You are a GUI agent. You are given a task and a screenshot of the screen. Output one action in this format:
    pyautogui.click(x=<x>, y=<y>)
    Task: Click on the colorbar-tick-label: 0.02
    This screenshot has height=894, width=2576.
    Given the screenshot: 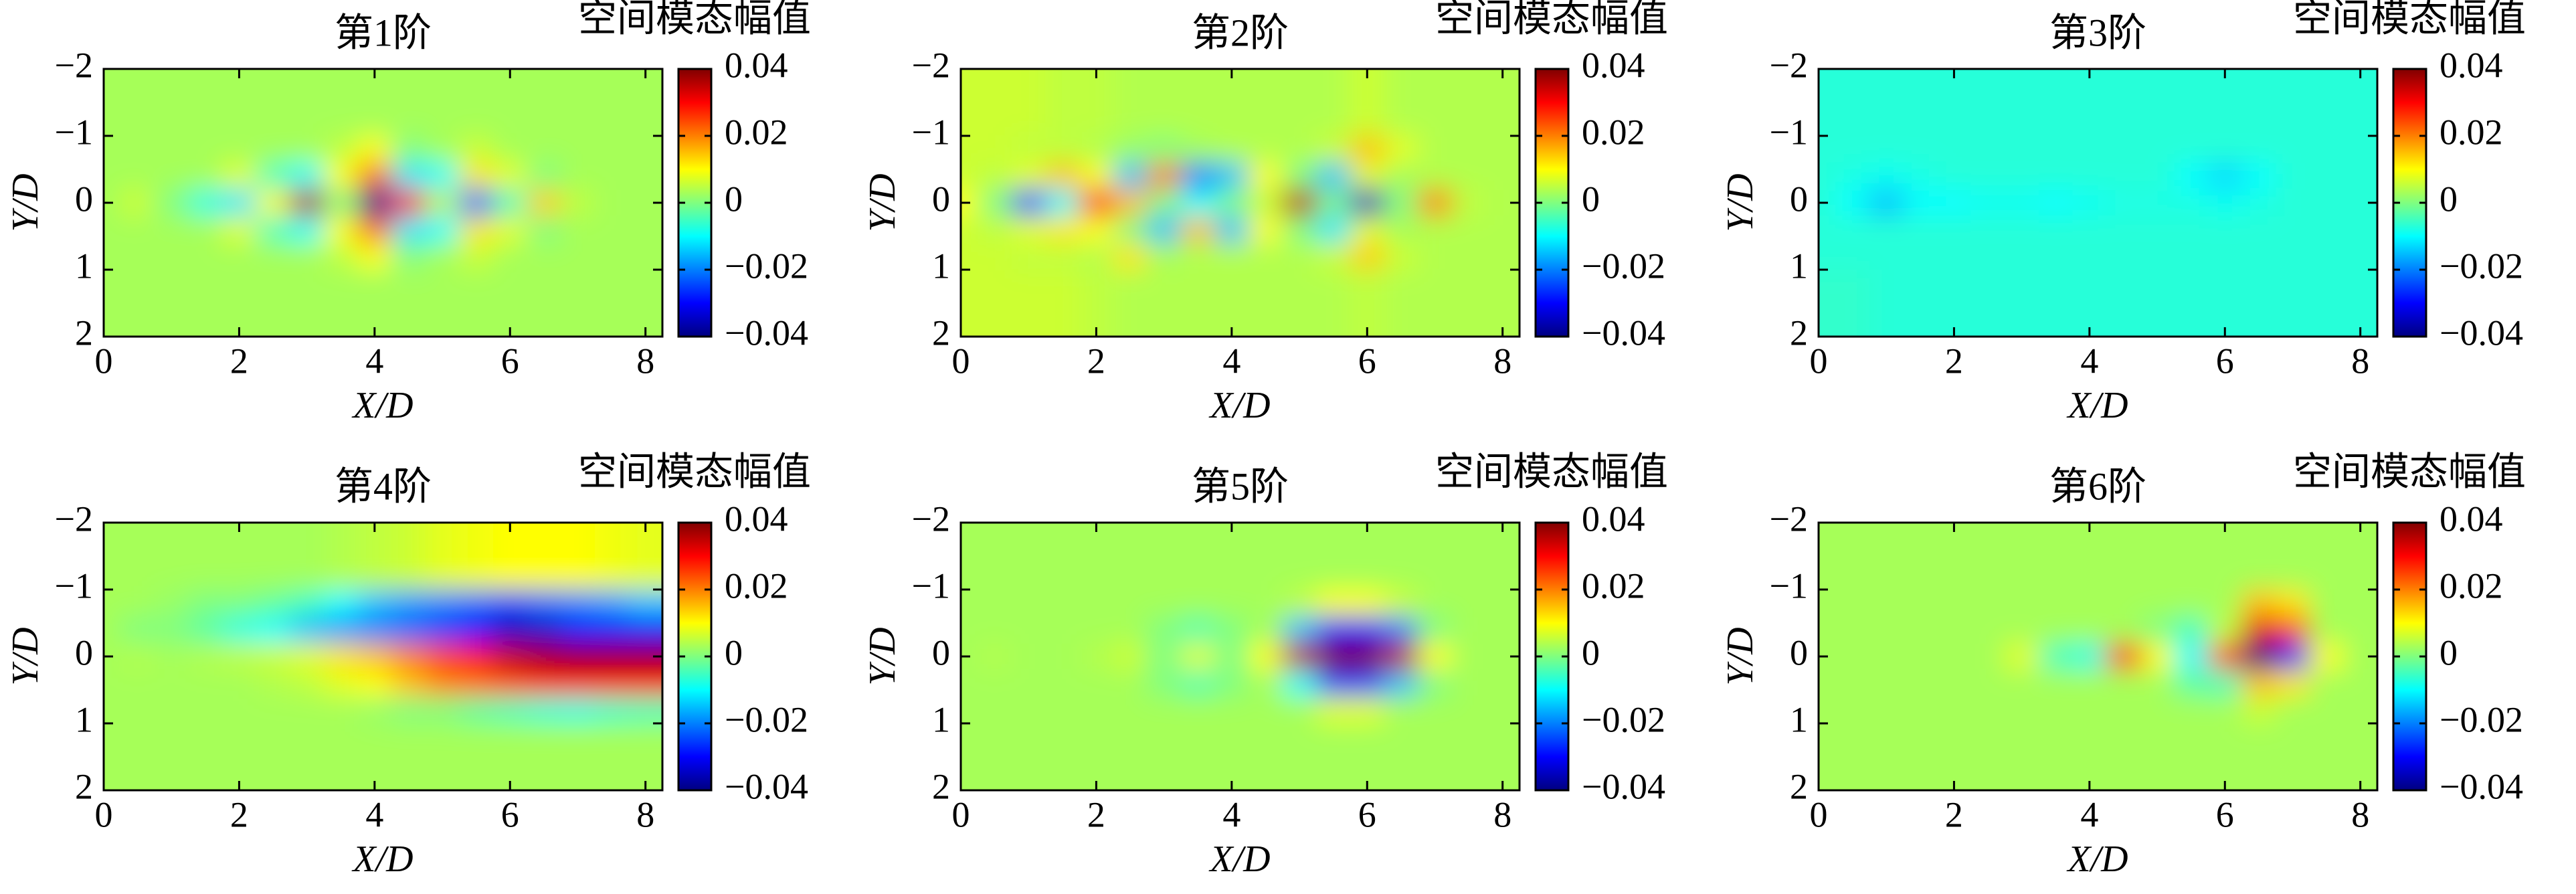 What is the action you would take?
    pyautogui.click(x=2471, y=585)
    